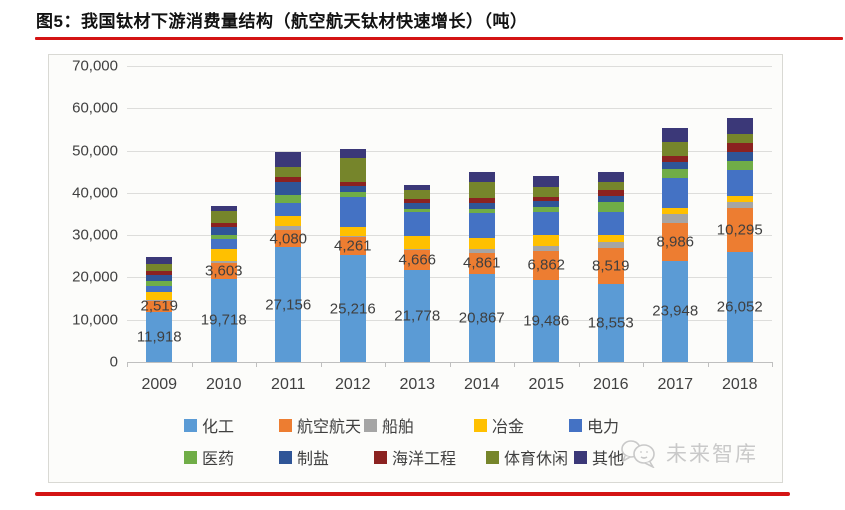 This screenshot has height=510, width=845. Describe the element at coordinates (675, 218) in the screenshot. I see `bar-segment-2017-船舶` at that location.